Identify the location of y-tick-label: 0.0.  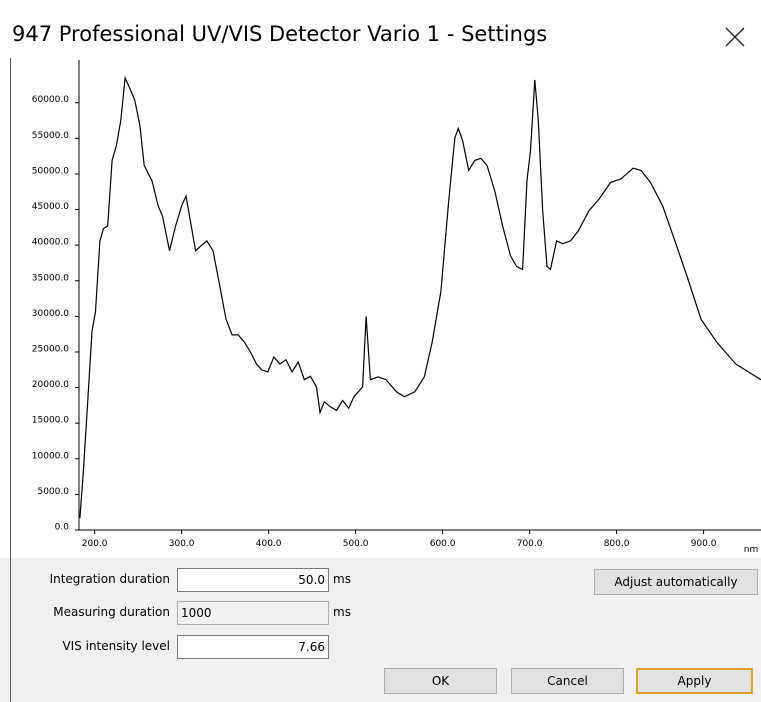
(62, 528).